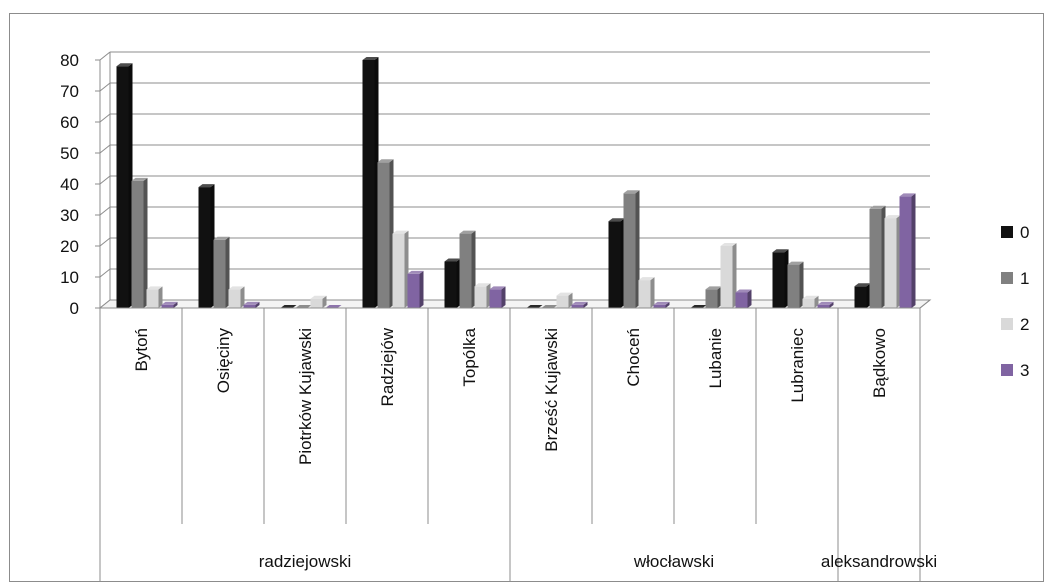 This screenshot has width=1052, height=587. I want to click on x-category-label: Brześć Kujawski, so click(551, 390).